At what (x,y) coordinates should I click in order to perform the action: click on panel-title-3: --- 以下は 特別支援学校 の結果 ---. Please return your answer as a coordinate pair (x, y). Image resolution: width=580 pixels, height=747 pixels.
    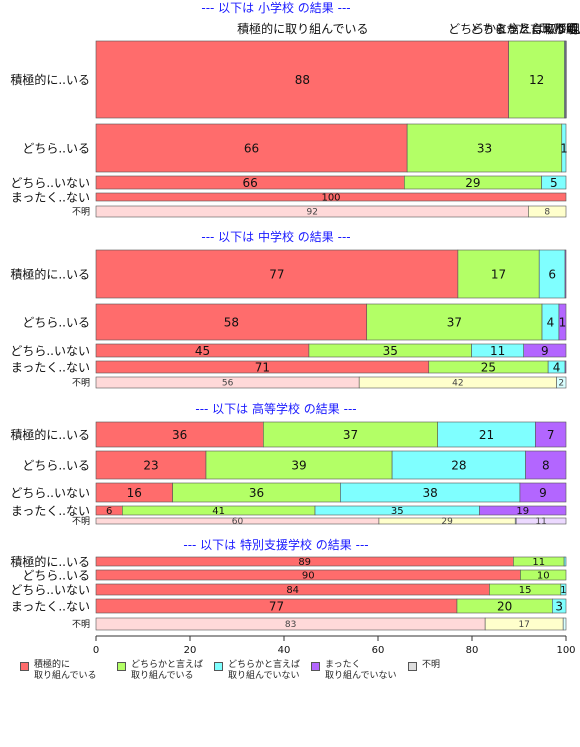
    Looking at the image, I should click on (275, 544).